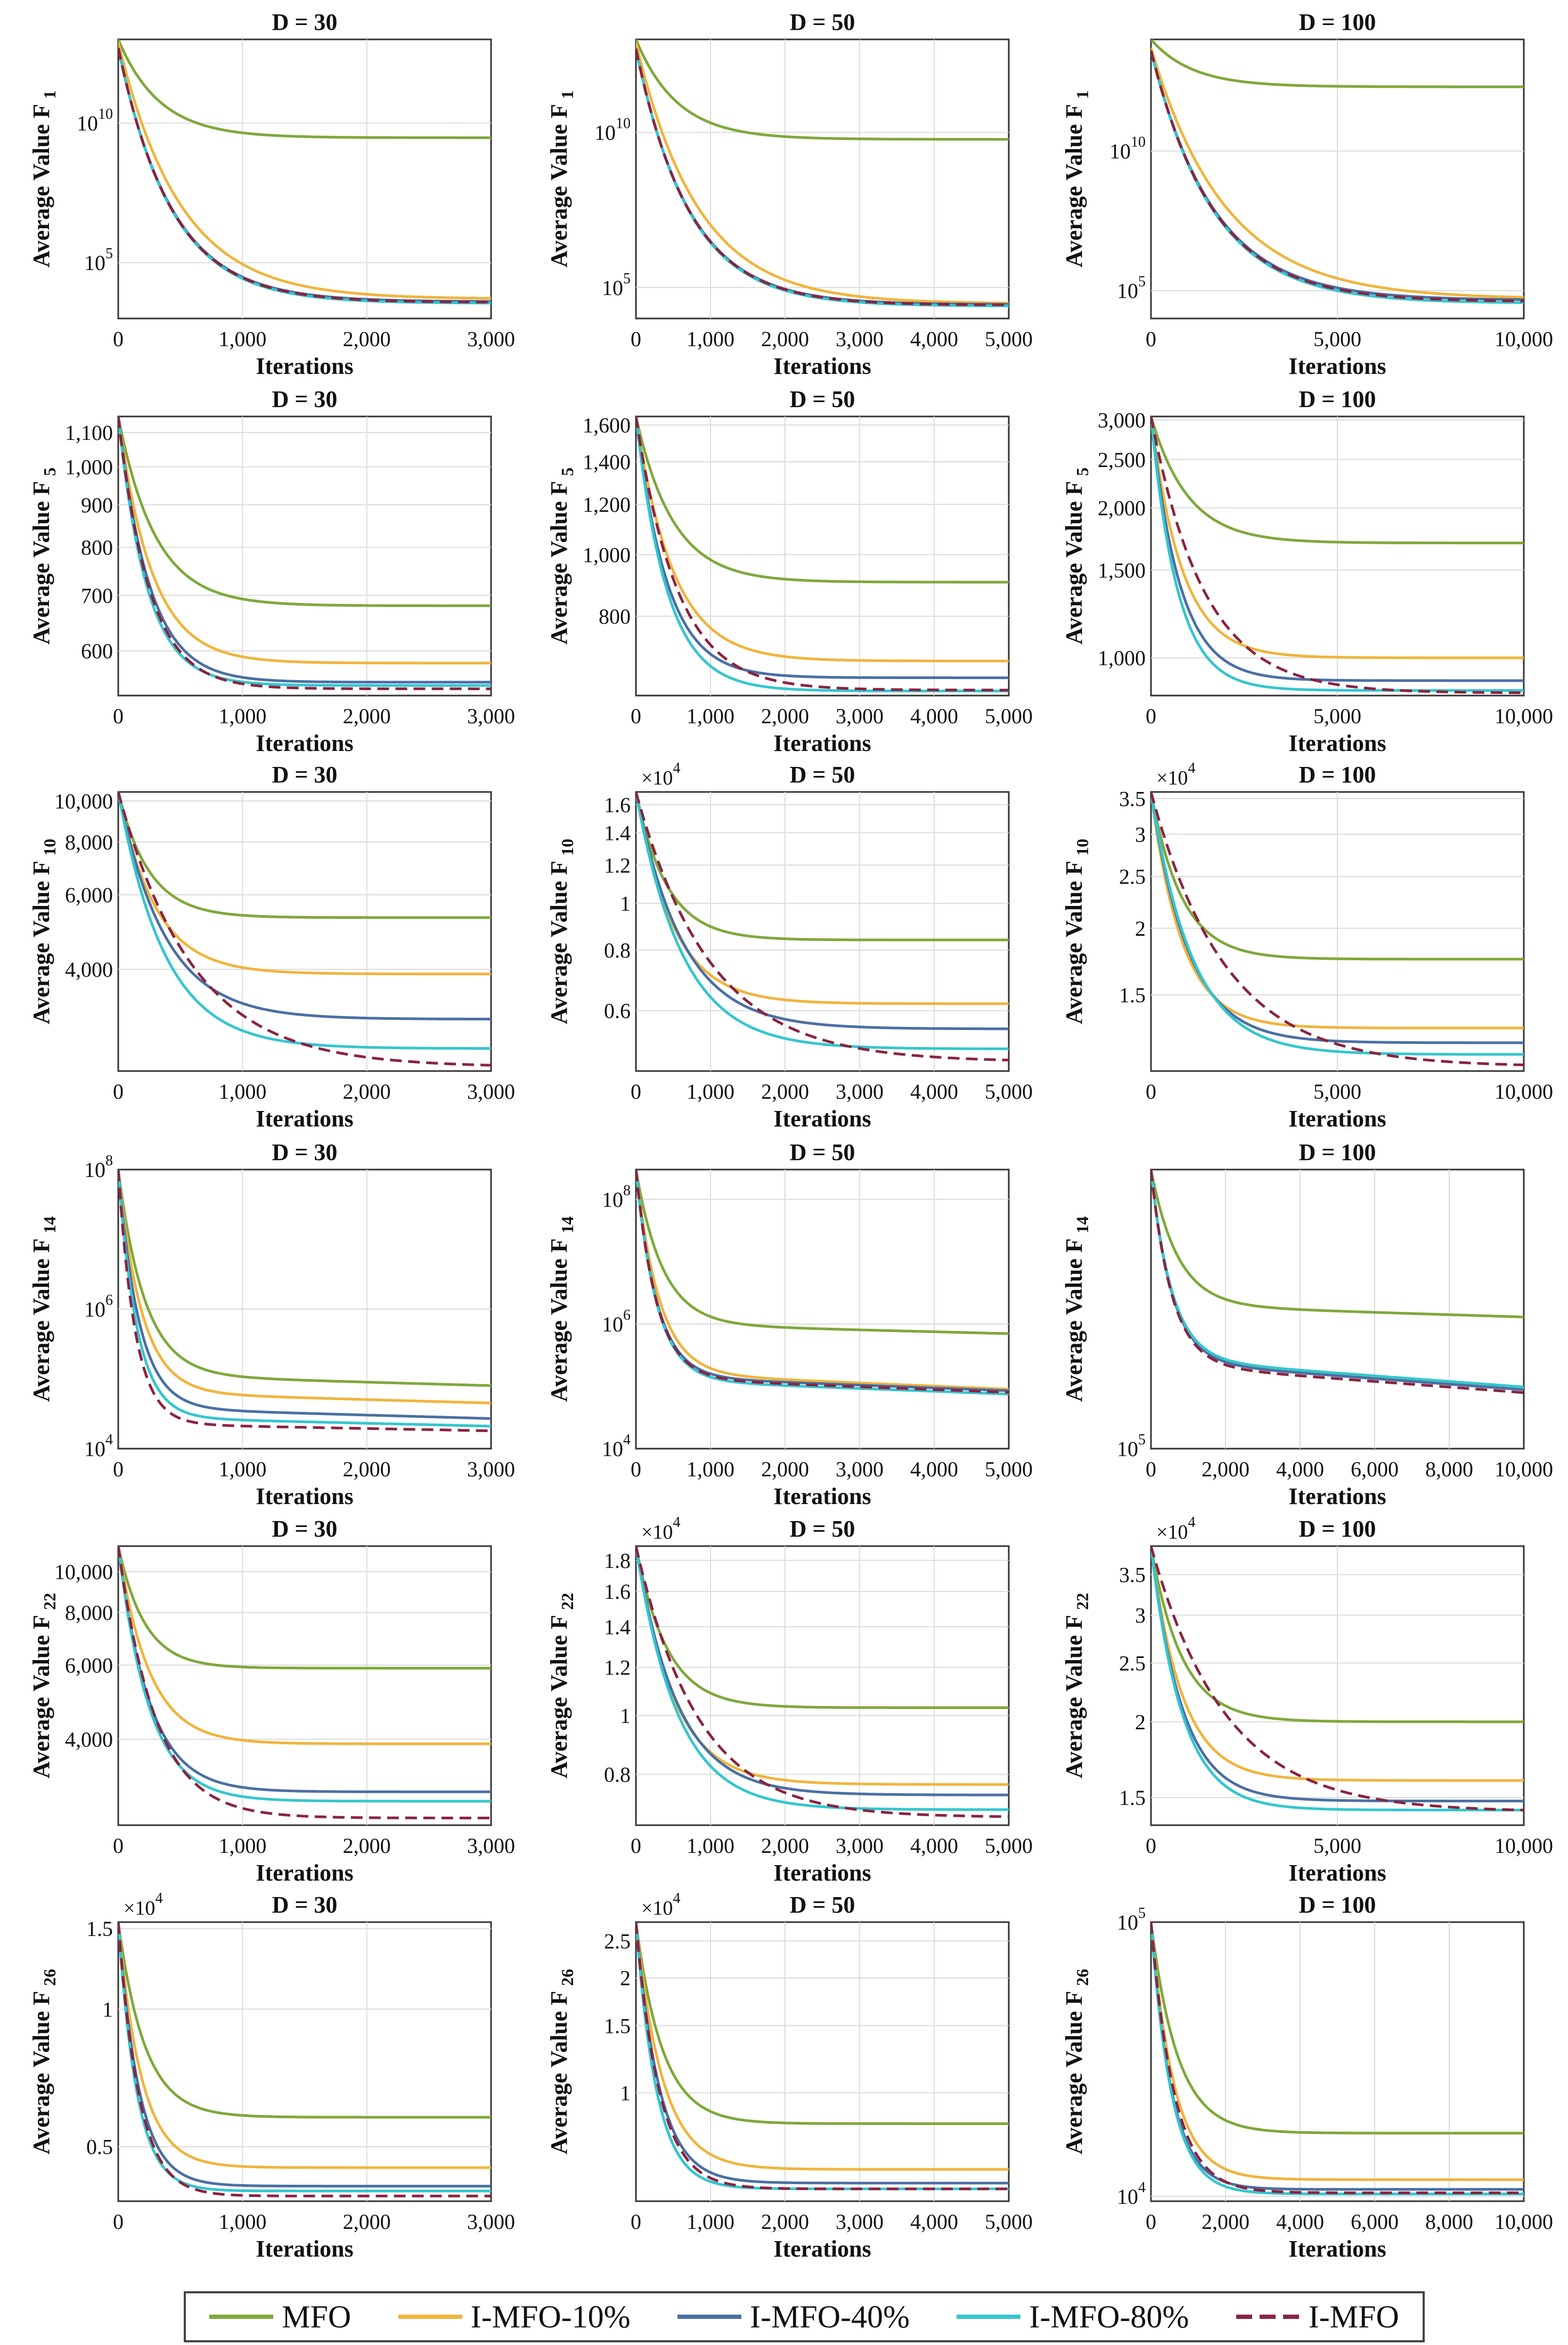  I want to click on x-tick-label: 8,000, so click(1449, 1469).